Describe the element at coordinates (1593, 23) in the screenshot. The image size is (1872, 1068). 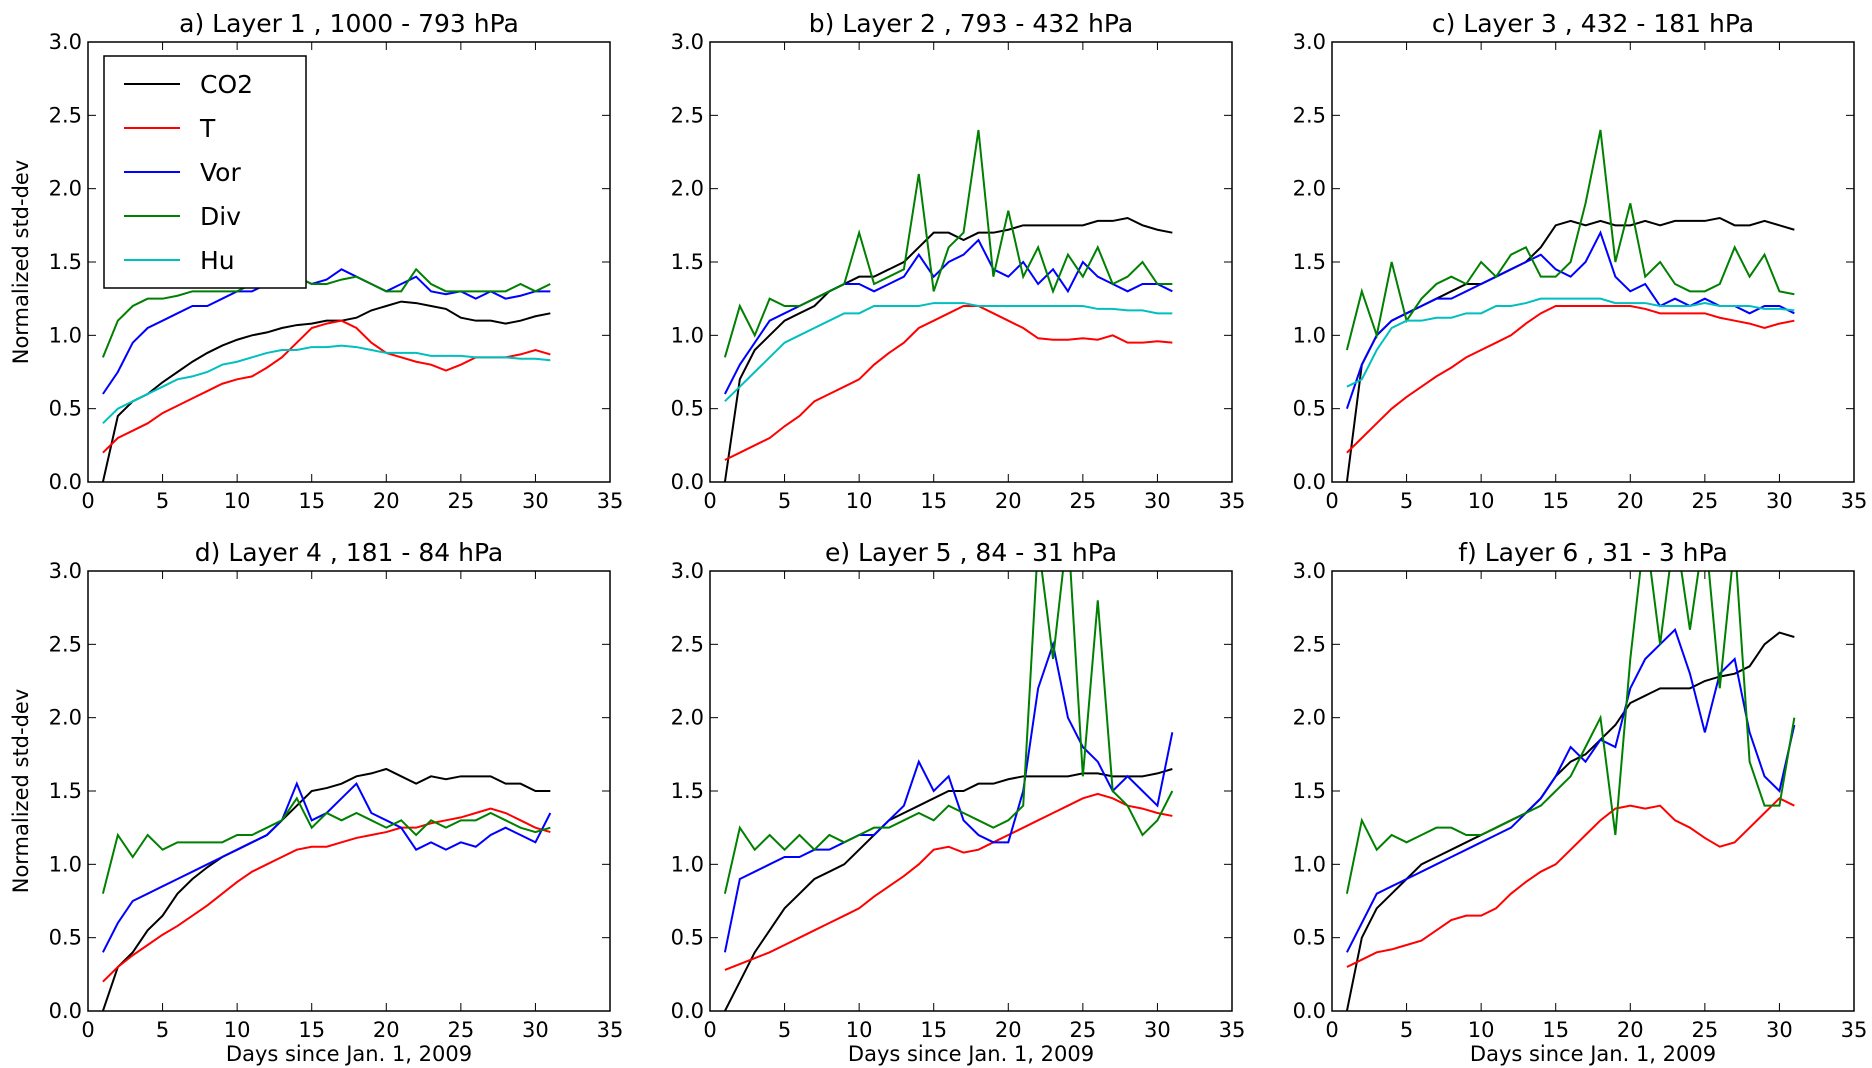
I see `chart-title: c) Layer 3 , 432 - 181 hPa` at that location.